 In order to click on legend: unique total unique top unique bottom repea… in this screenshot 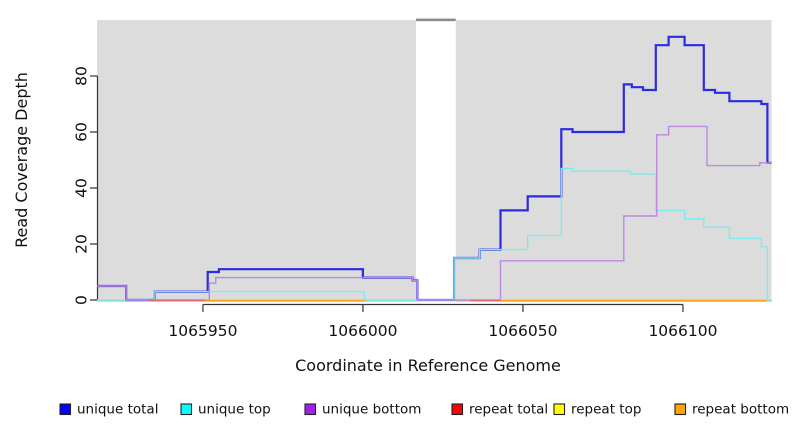, I will do `click(424, 410)`.